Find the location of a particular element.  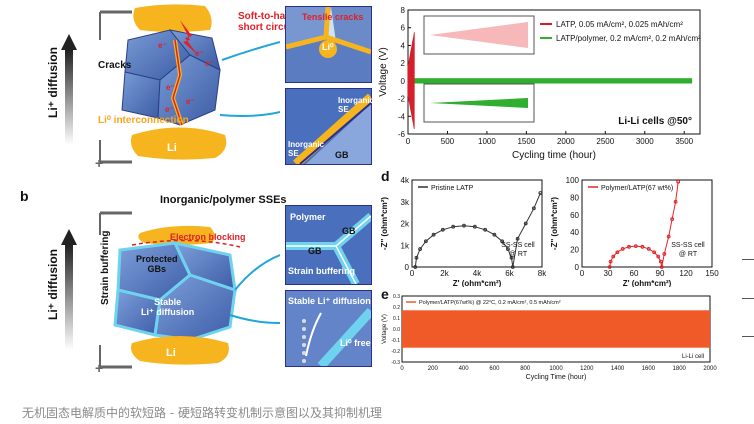

electron-a5: e⁻ is located at coordinates (190, 101).